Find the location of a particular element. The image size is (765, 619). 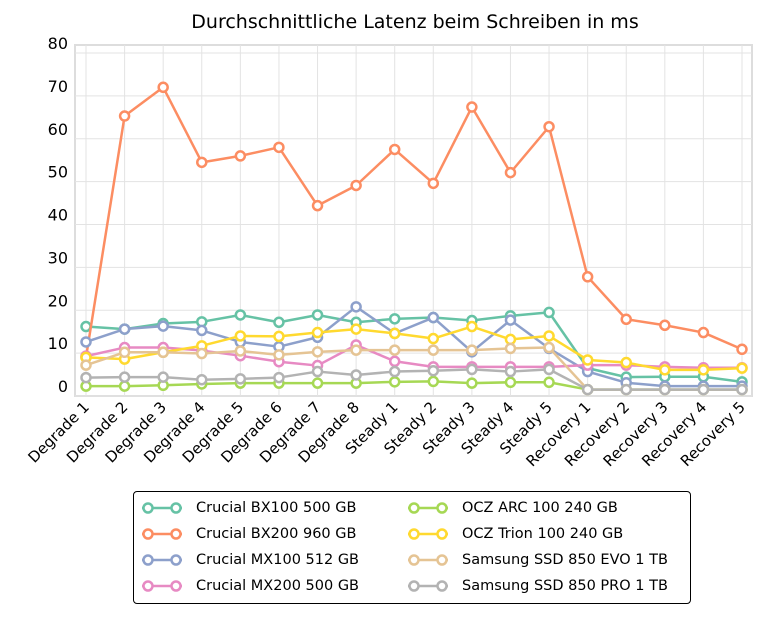

y-tick-label: 0 is located at coordinates (63, 386).